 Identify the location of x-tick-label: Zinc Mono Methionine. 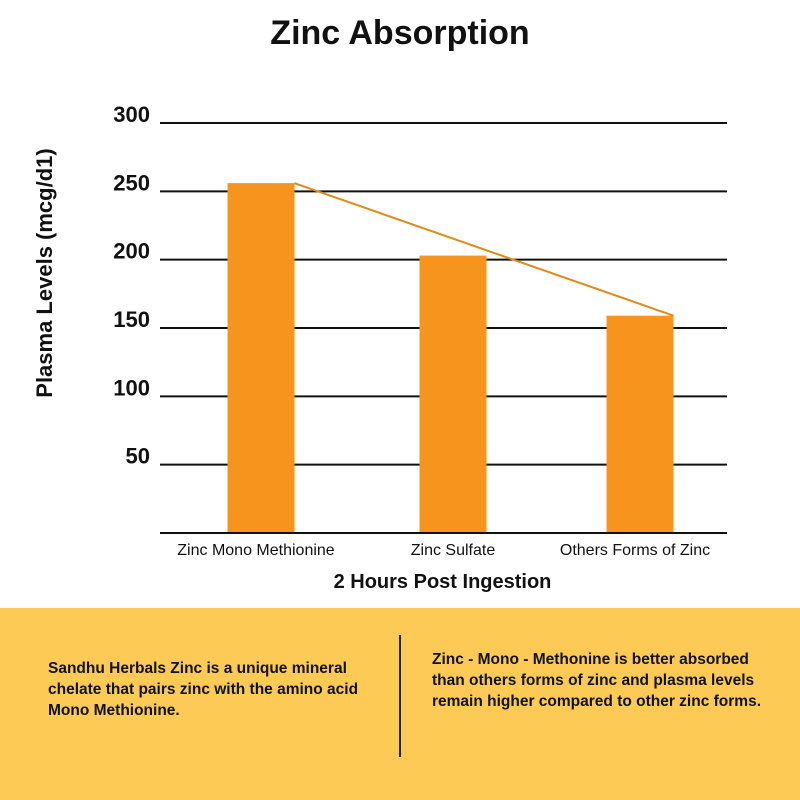
(256, 550).